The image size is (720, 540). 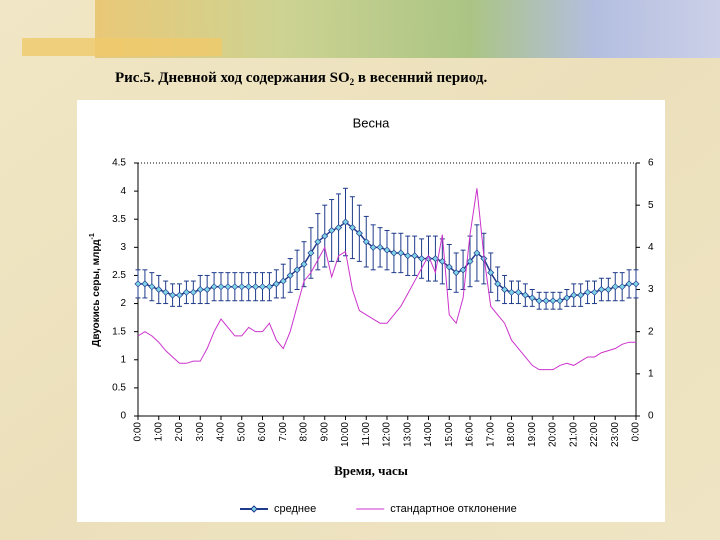 What do you see at coordinates (345, 434) in the screenshot?
I see `x-tick-label: 10:00` at bounding box center [345, 434].